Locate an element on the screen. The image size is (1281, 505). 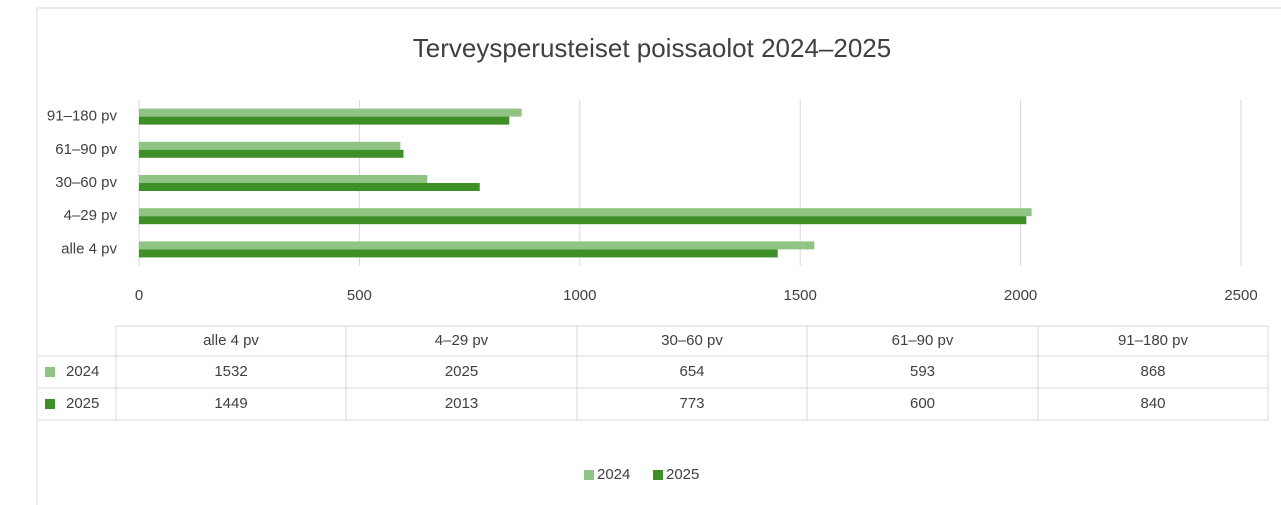
table-cell: 600 is located at coordinates (922, 403).